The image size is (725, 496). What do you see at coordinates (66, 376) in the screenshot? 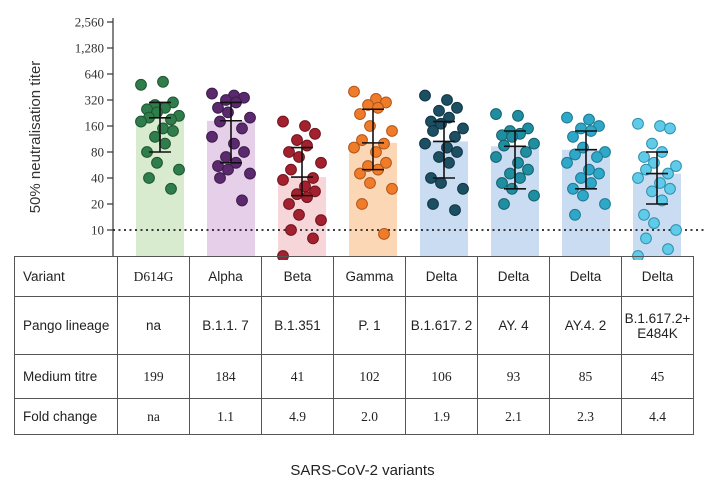
I see `row-header-titre: Medium titre` at bounding box center [66, 376].